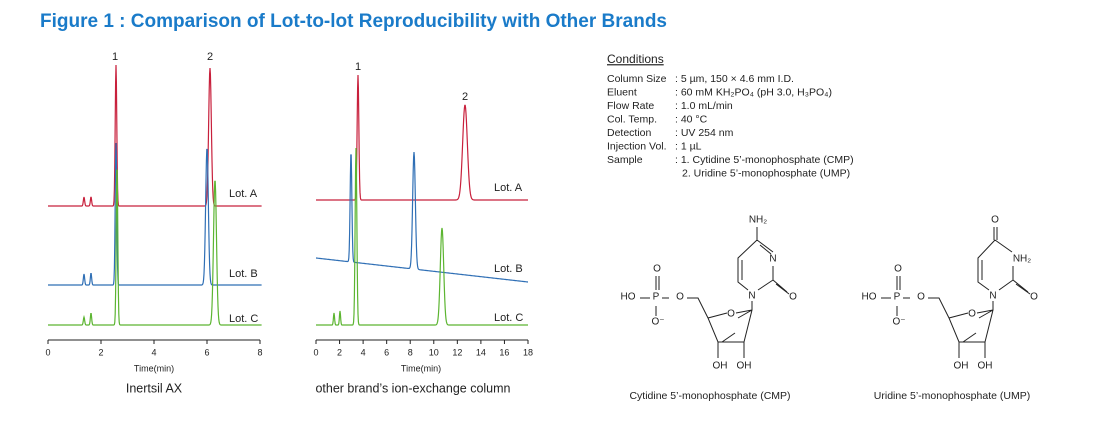 The height and width of the screenshot is (434, 1114). I want to click on condition-label: Detection, so click(629, 133).